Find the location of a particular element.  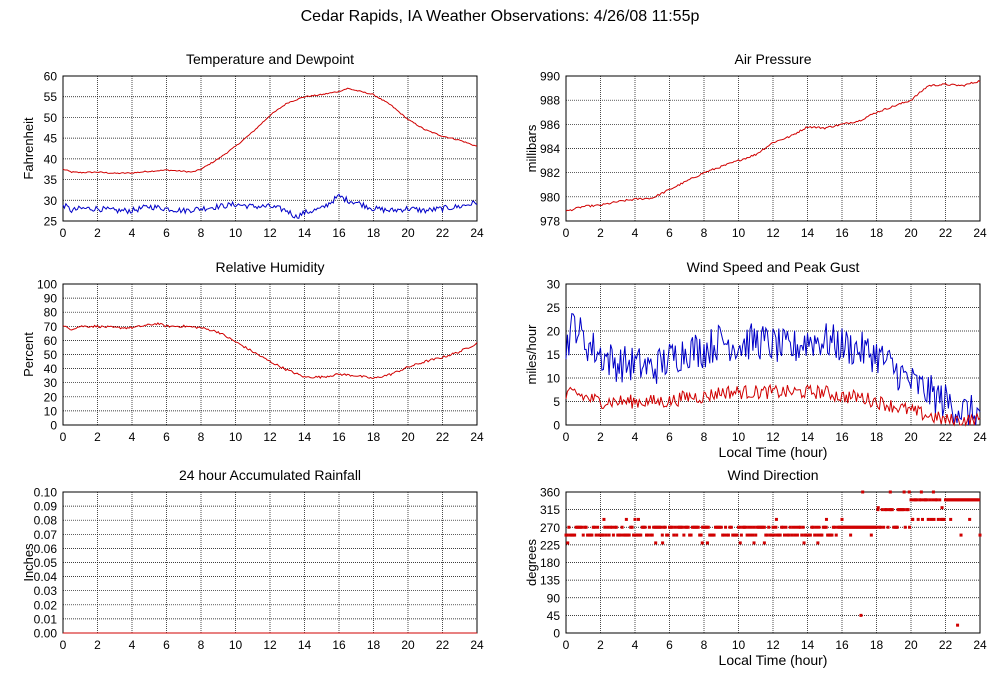

chart-title: 24 hour Accumulated Rainfall is located at coordinates (270, 475).